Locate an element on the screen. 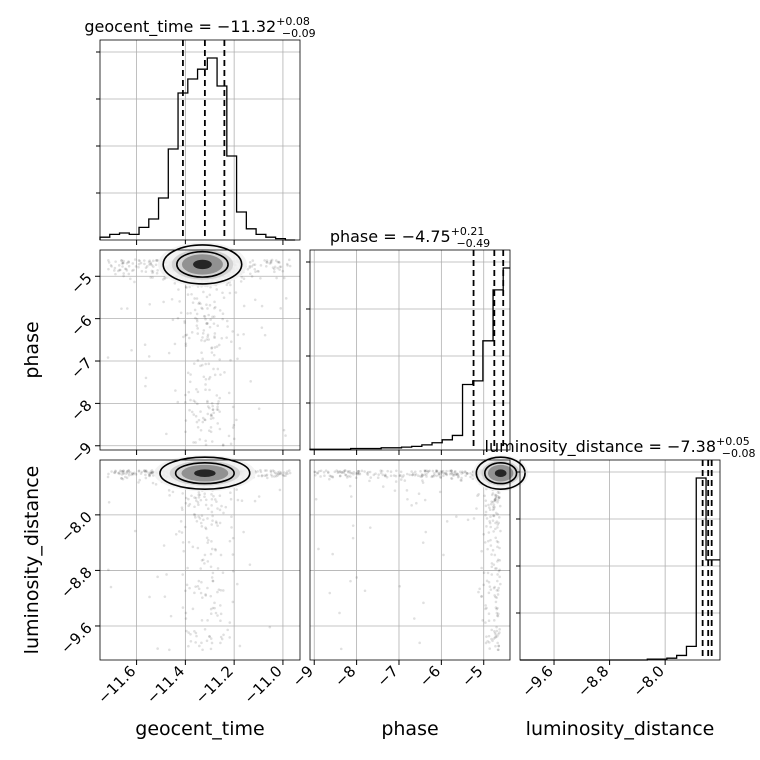  axes-frame is located at coordinates (620, 560).